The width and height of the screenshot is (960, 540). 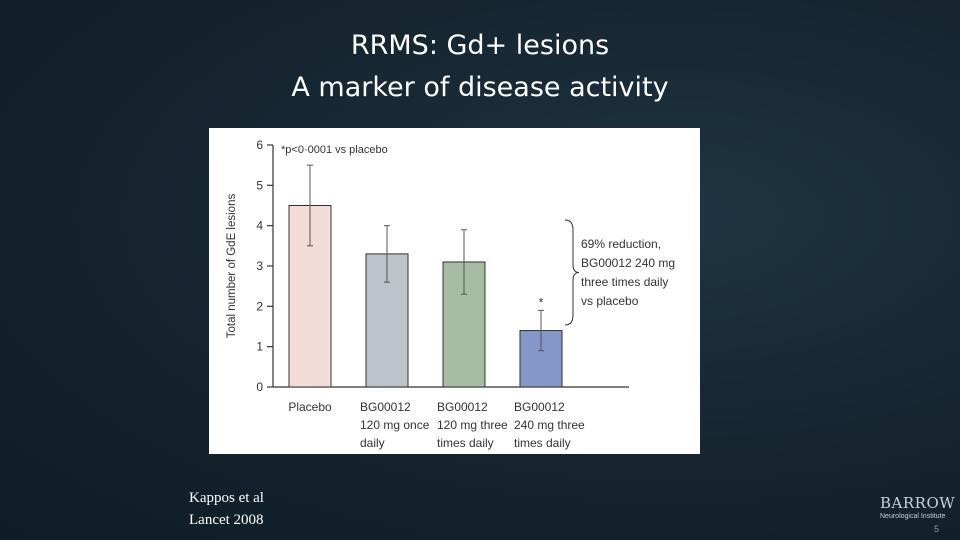 What do you see at coordinates (395, 425) in the screenshot?
I see `x-category-label: 120 mg once` at bounding box center [395, 425].